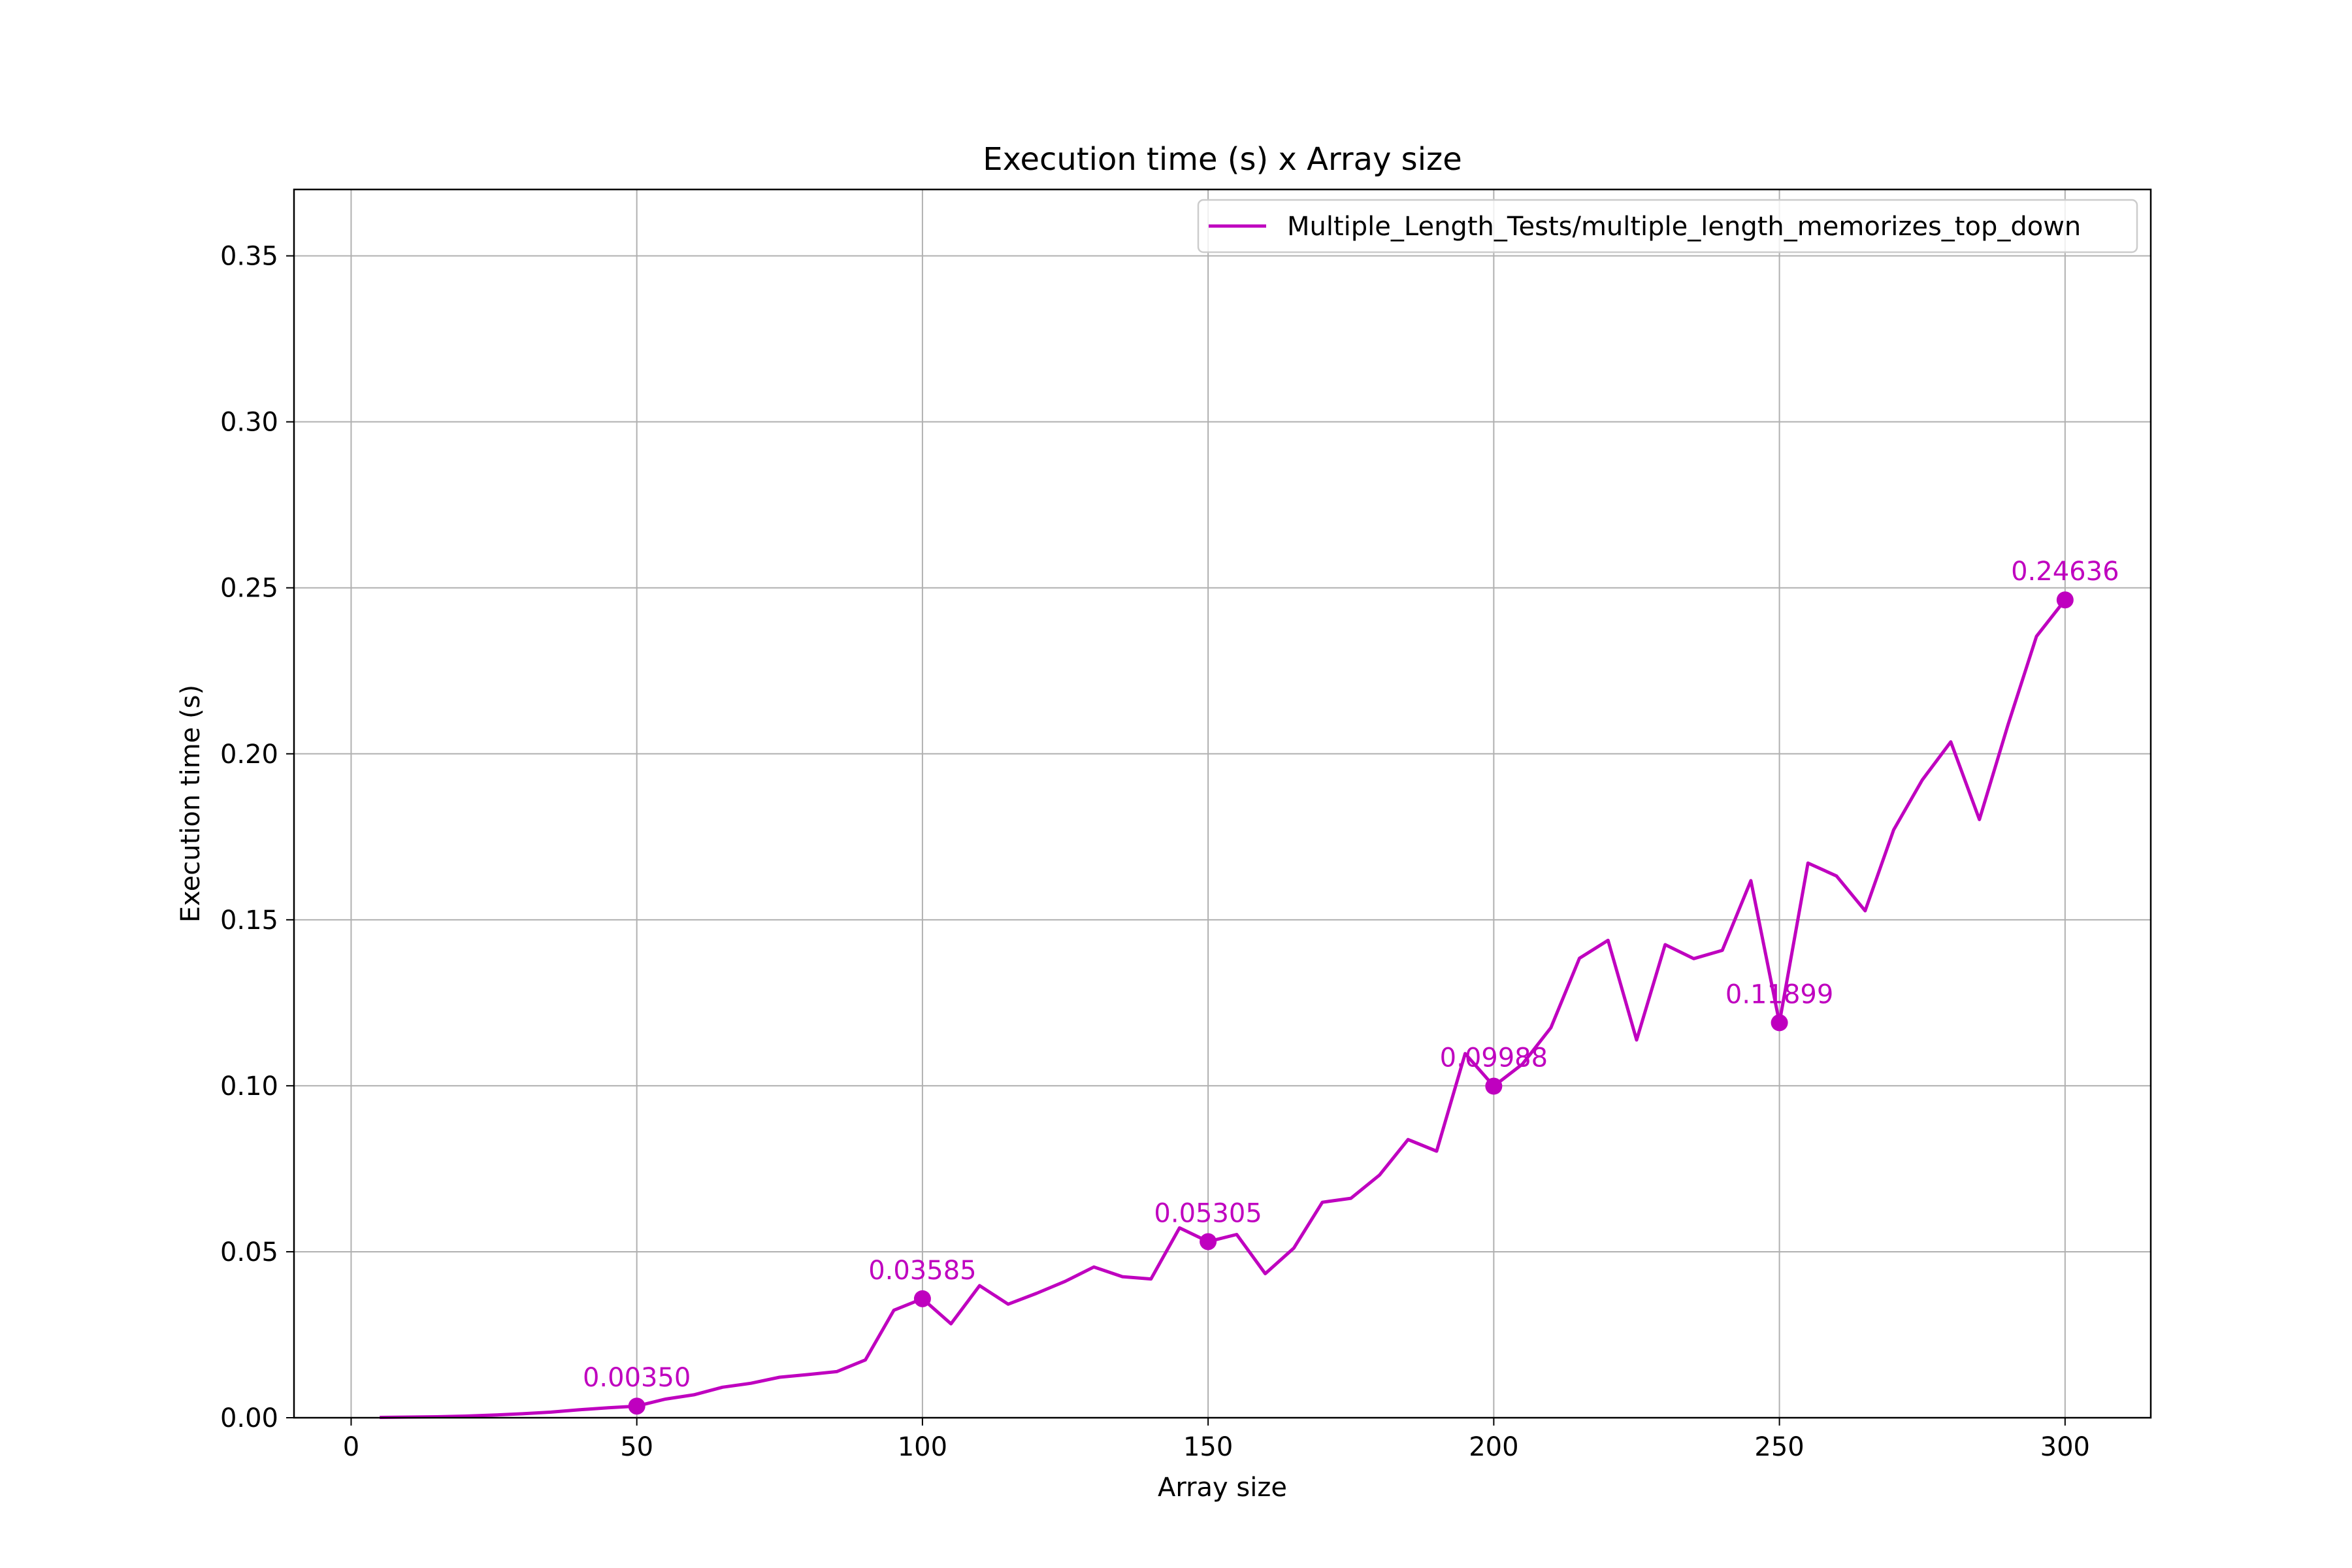 Image resolution: width=2352 pixels, height=1568 pixels. I want to click on data-point-label: 0.05305, so click(1208, 1213).